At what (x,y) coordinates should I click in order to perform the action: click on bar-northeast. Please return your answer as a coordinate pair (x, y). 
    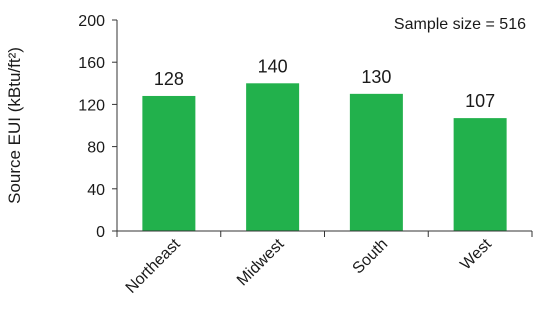
    Looking at the image, I should click on (169, 163).